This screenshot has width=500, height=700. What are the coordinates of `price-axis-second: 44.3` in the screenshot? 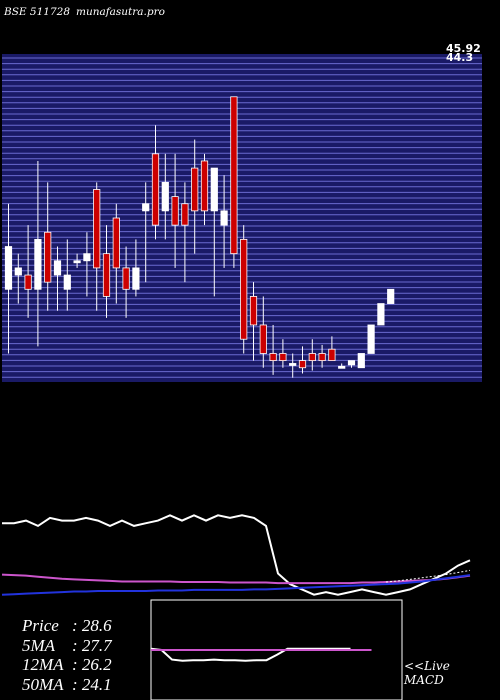 It's located at (459, 57).